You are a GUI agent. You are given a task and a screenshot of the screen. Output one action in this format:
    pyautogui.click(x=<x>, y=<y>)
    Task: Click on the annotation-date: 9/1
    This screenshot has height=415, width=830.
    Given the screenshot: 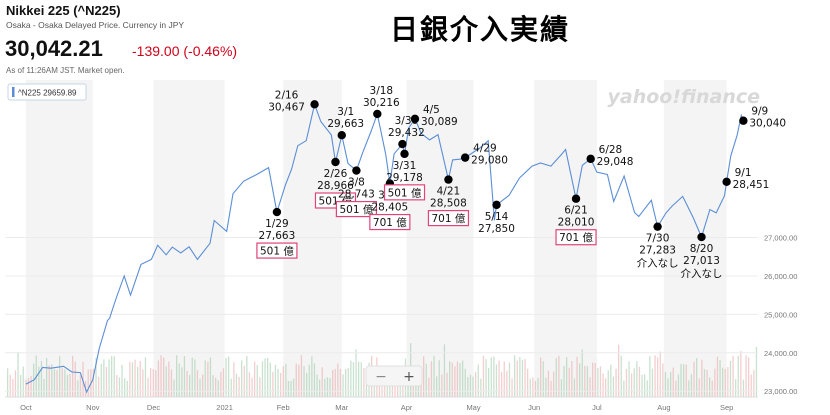 What is the action you would take?
    pyautogui.click(x=743, y=173)
    